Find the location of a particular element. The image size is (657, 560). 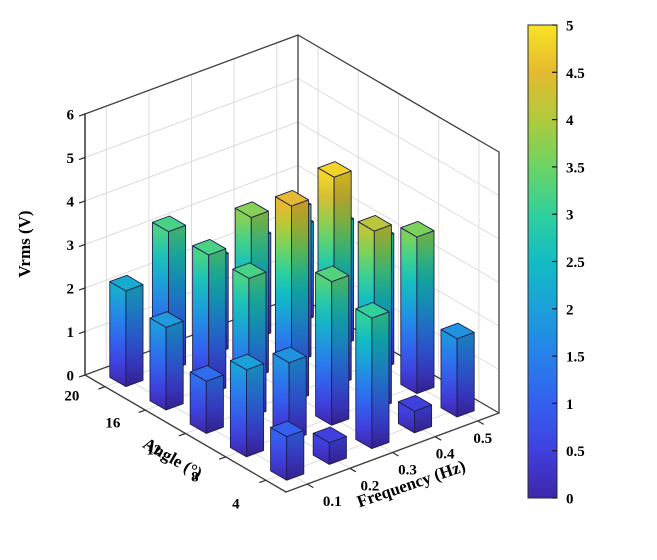

z-tick-label: 0 is located at coordinates (71, 377).